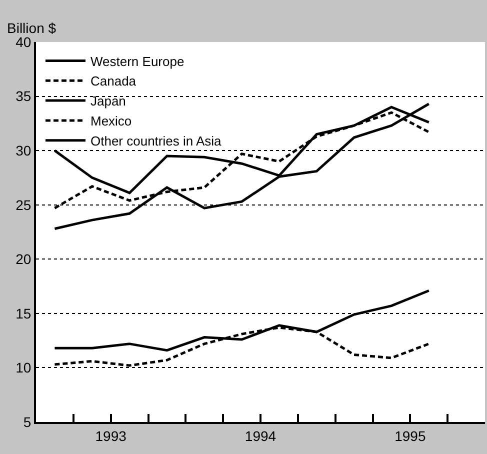 The height and width of the screenshot is (454, 487). What do you see at coordinates (108, 101) in the screenshot?
I see `legend-label: Japan` at bounding box center [108, 101].